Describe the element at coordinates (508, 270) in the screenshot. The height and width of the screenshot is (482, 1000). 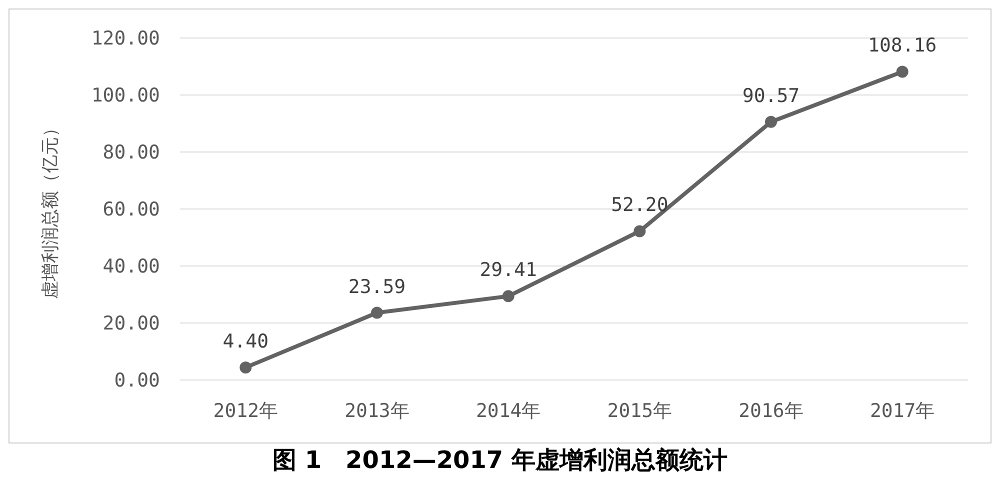
I see `text: 29.41` at that location.